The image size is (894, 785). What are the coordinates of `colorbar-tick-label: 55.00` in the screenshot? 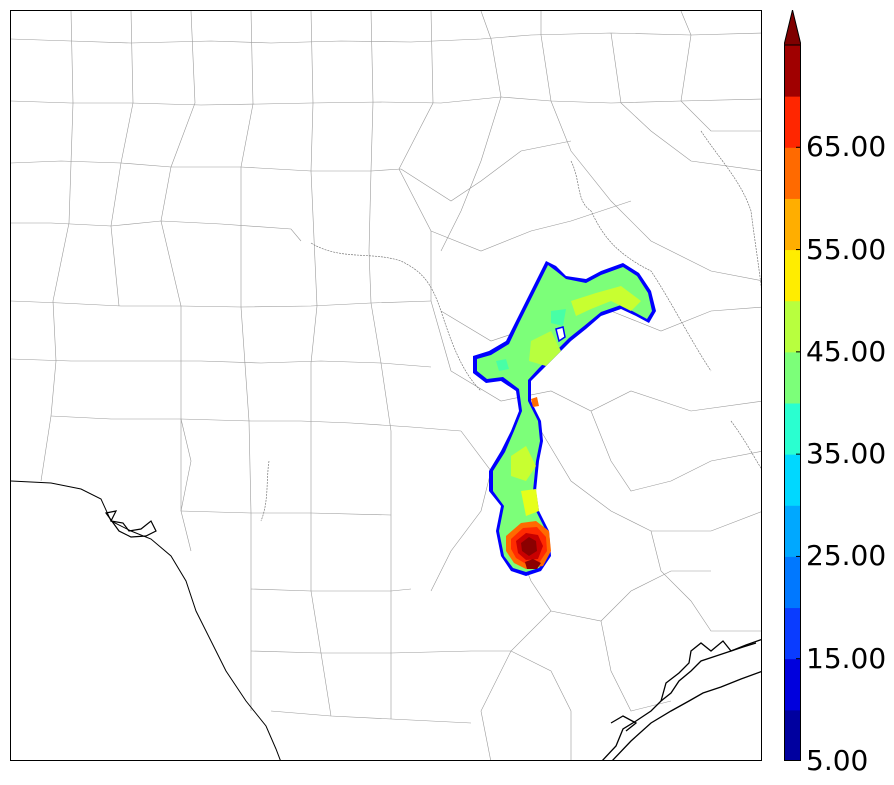 It's located at (846, 249).